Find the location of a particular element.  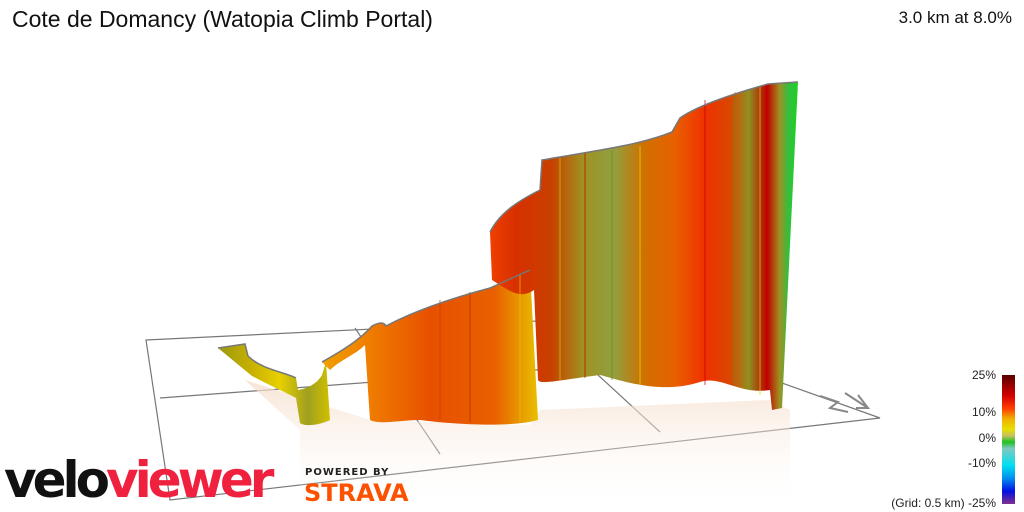

profile-wall-mid is located at coordinates (430, 347).